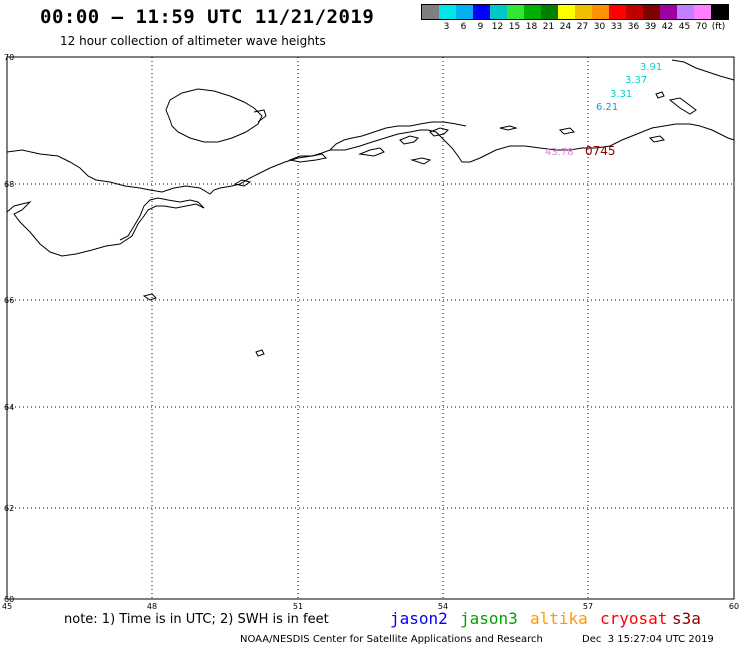  Describe the element at coordinates (214, 115) in the screenshot. I see `island-kolguev` at that location.